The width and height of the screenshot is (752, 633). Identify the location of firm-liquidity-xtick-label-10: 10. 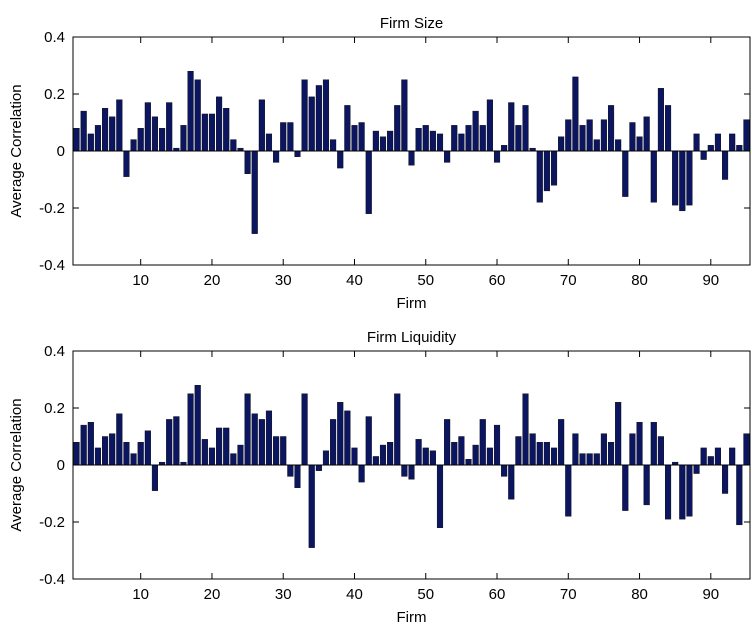
(140, 594).